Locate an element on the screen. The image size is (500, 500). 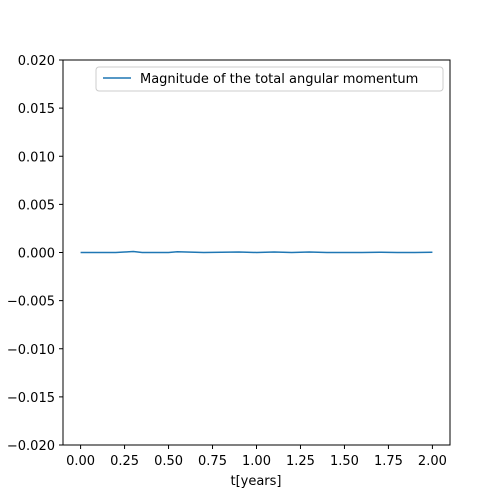
legend-frame is located at coordinates (269, 79).